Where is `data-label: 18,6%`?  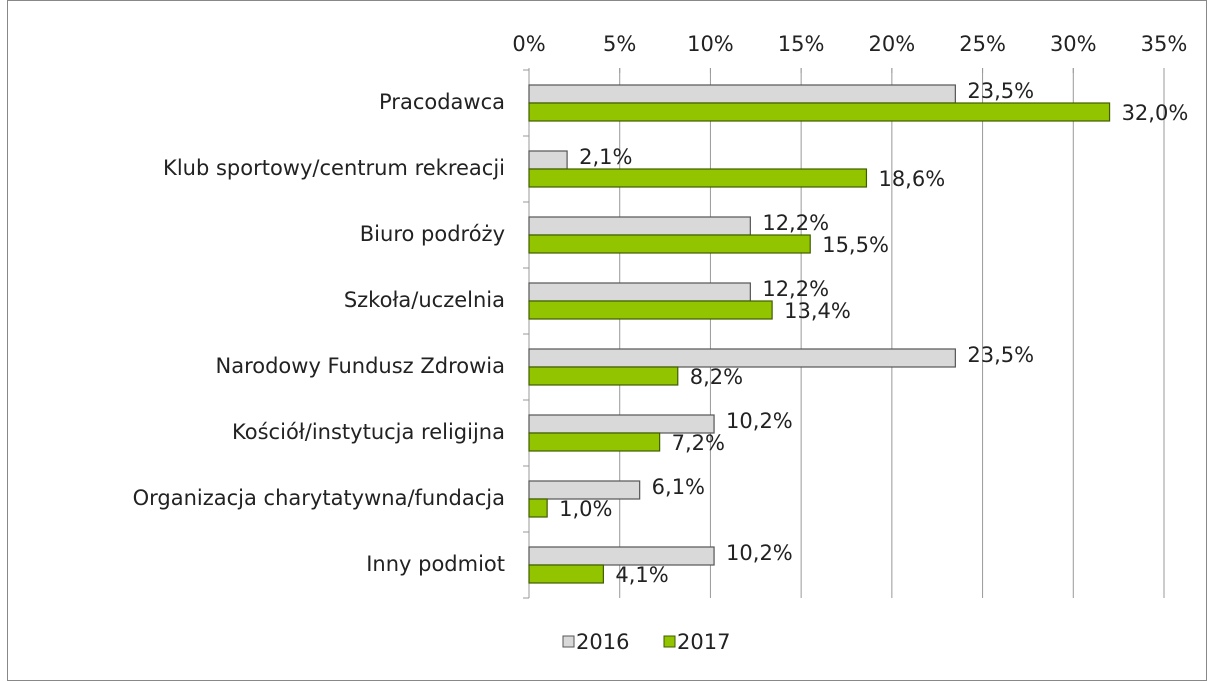 data-label: 18,6% is located at coordinates (911, 179).